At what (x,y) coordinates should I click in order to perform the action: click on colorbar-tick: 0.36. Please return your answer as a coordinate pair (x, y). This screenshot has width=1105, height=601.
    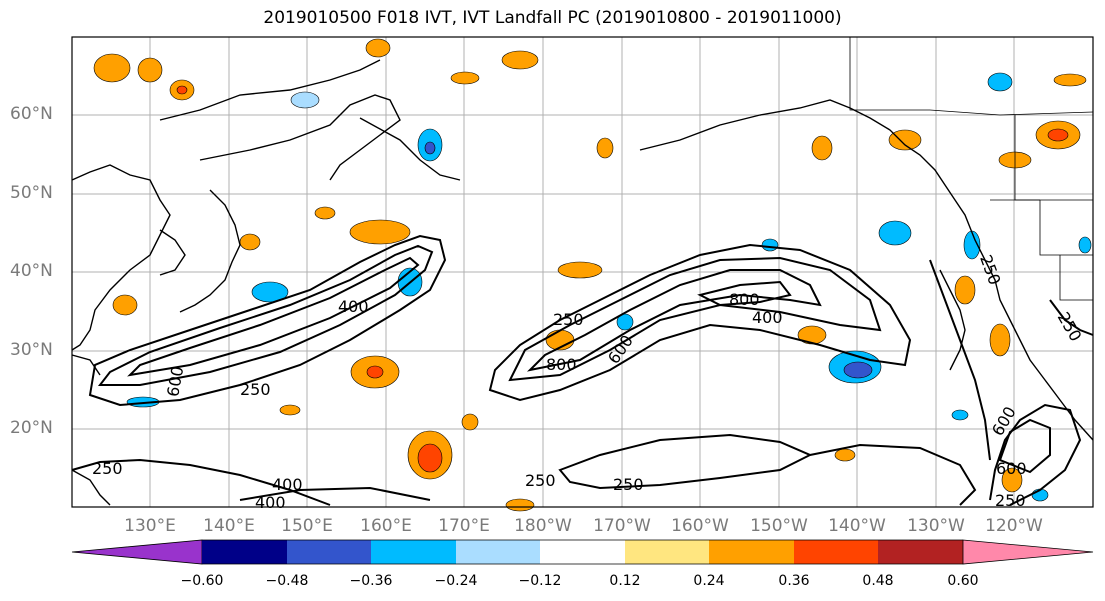
    Looking at the image, I should click on (794, 581).